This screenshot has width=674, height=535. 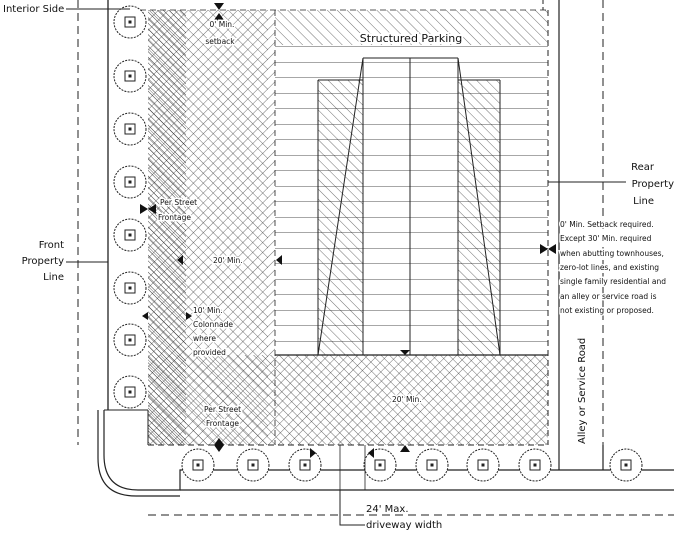 What do you see at coordinates (643, 201) in the screenshot?
I see `label-rear-property-3: Line` at bounding box center [643, 201].